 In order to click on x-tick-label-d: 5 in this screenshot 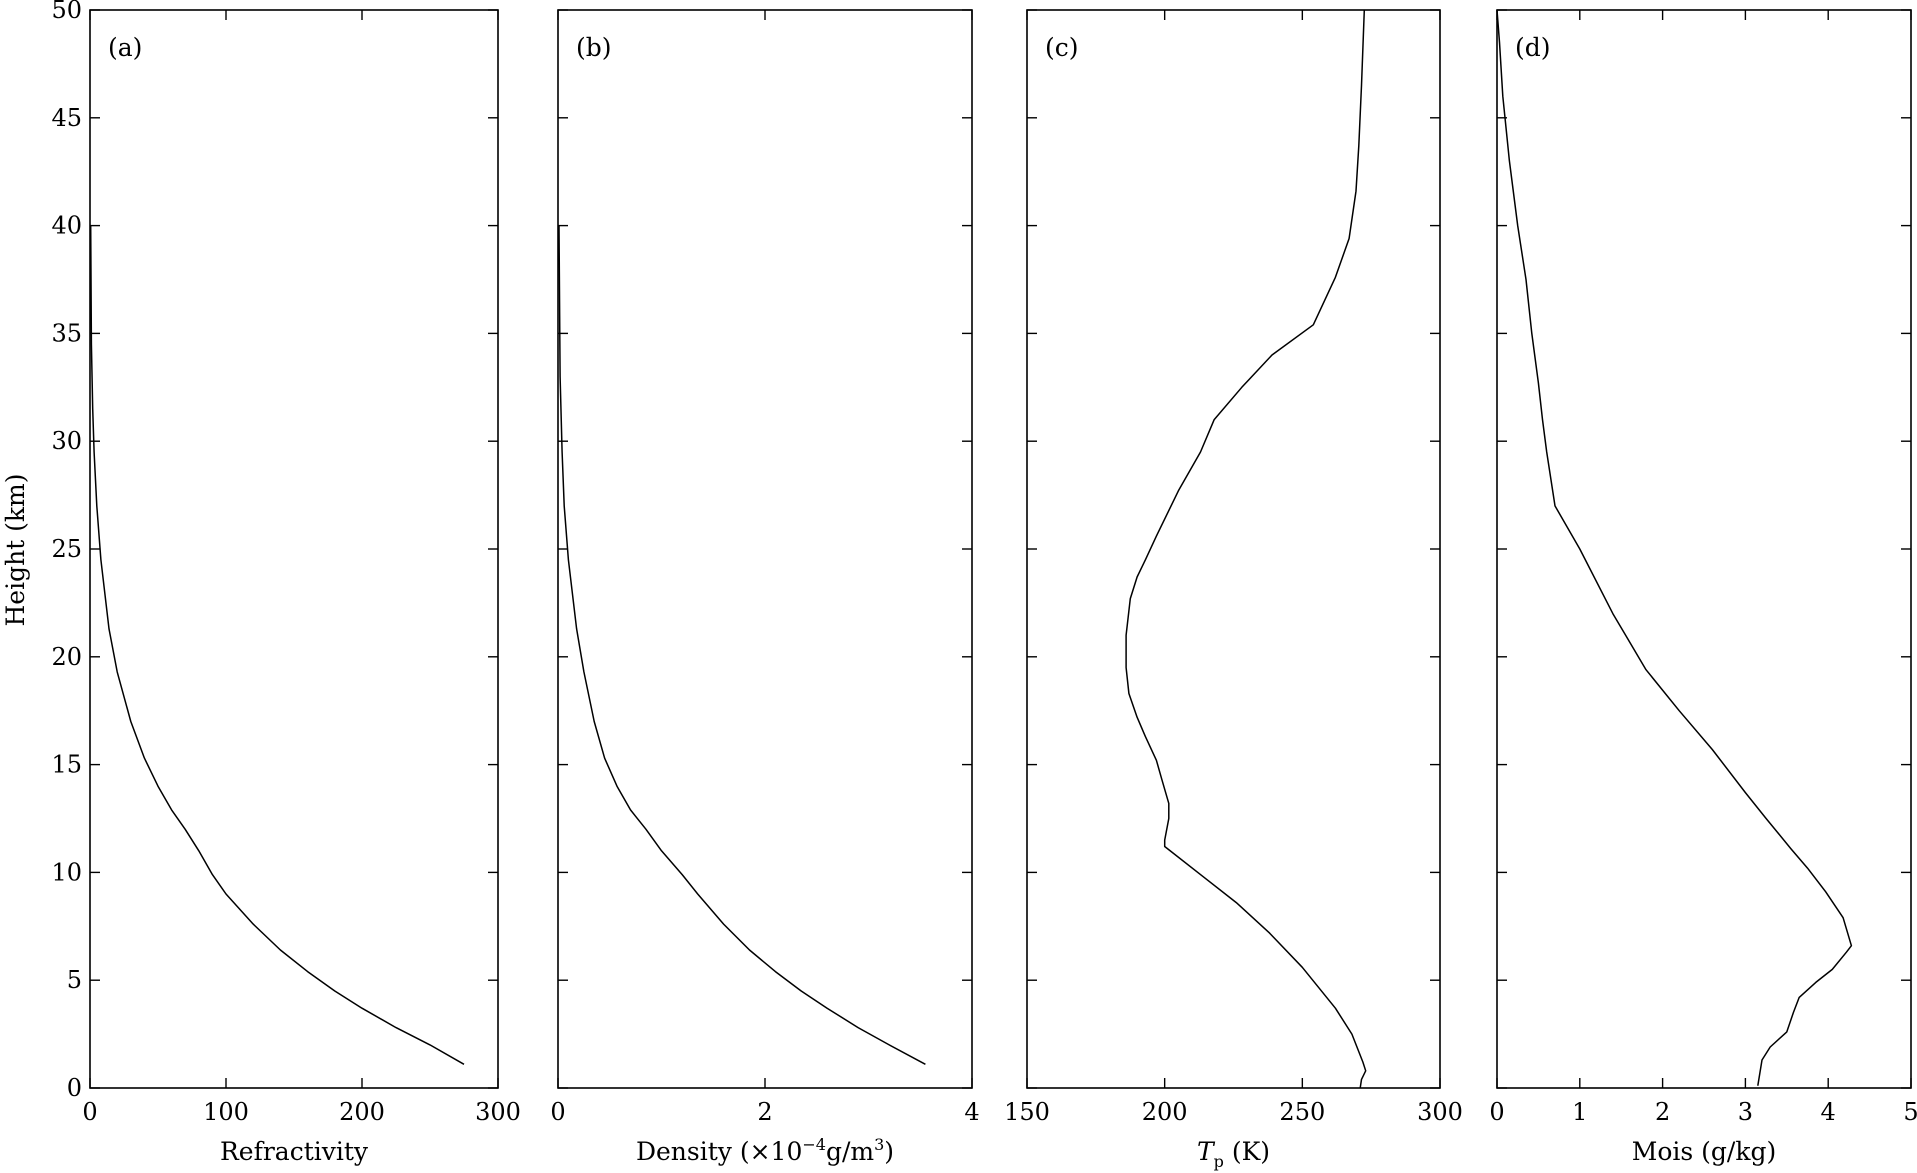, I will do `click(1910, 1112)`.